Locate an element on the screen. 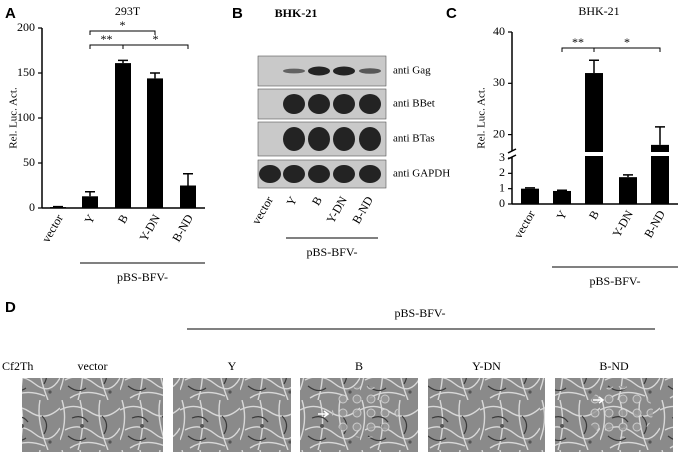 The height and width of the screenshot is (452, 685). panel-letter: B is located at coordinates (237, 13).